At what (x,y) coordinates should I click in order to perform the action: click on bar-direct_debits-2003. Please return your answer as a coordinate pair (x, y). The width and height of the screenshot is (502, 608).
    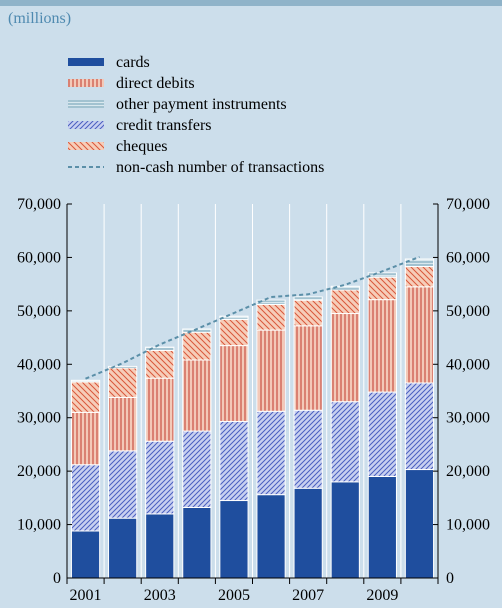
    Looking at the image, I should click on (160, 409).